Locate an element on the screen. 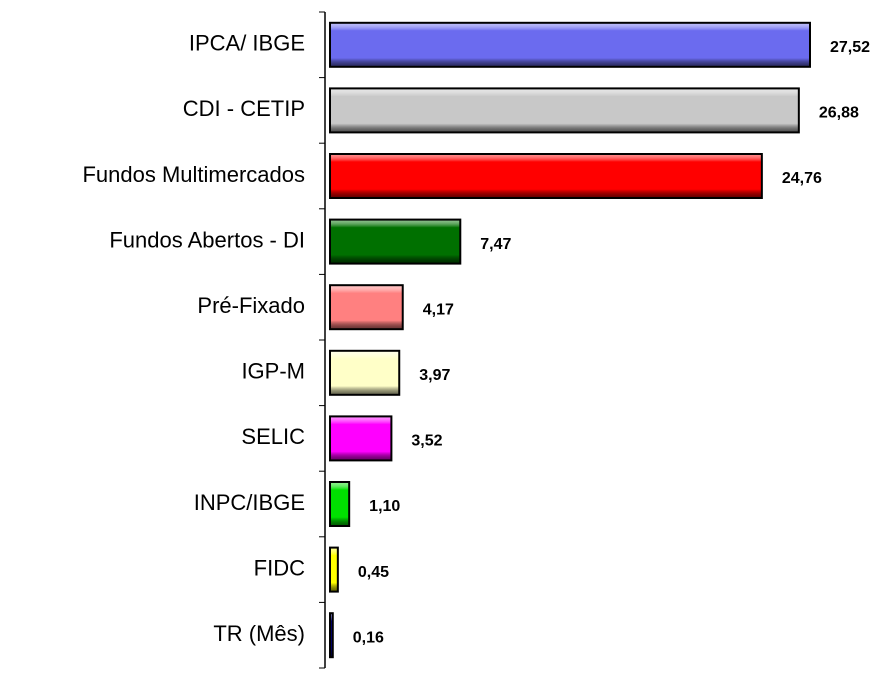  category-label: FIDC is located at coordinates (279, 567).